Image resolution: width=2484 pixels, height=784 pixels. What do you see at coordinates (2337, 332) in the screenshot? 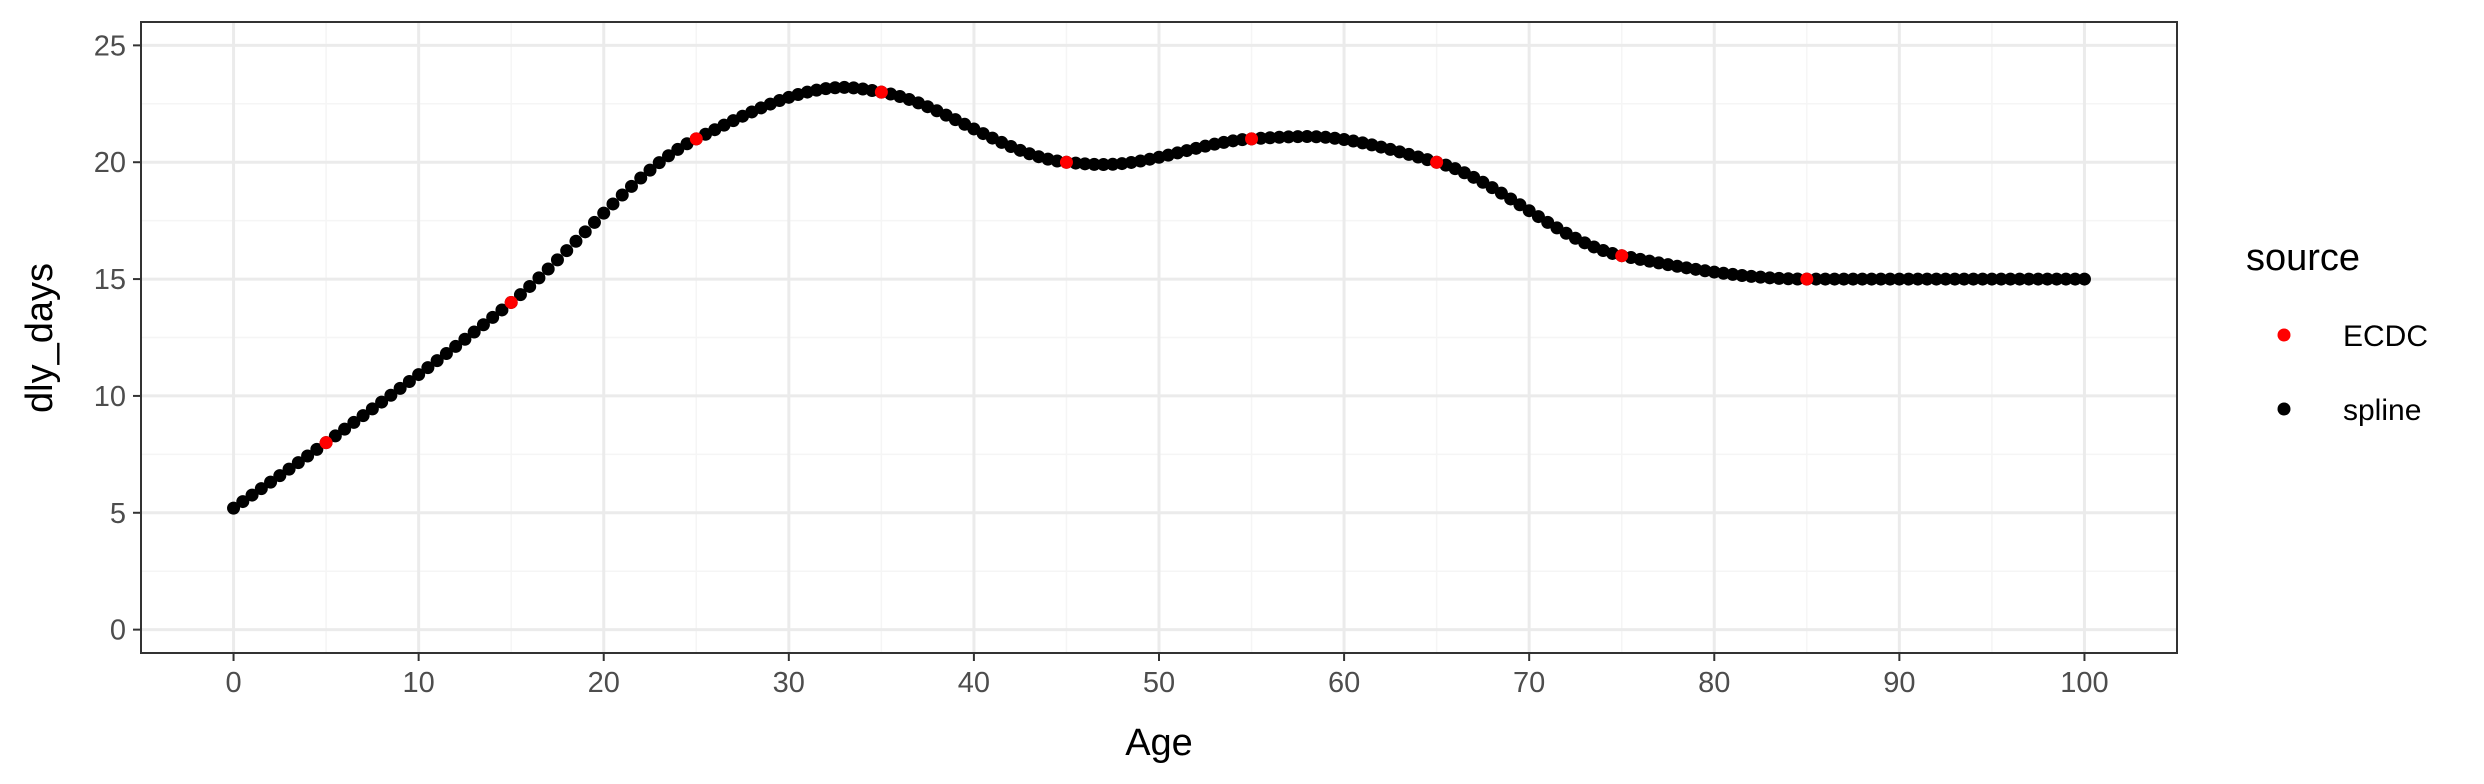
I see `legend: source ECDC spline` at bounding box center [2337, 332].